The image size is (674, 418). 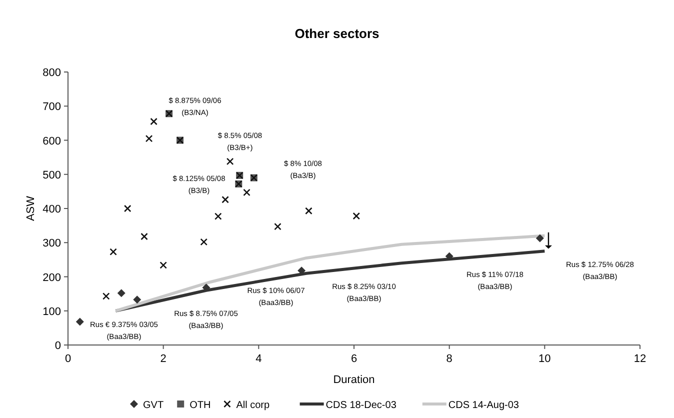 What do you see at coordinates (337, 33) in the screenshot?
I see `chart-title: Other sectors` at bounding box center [337, 33].